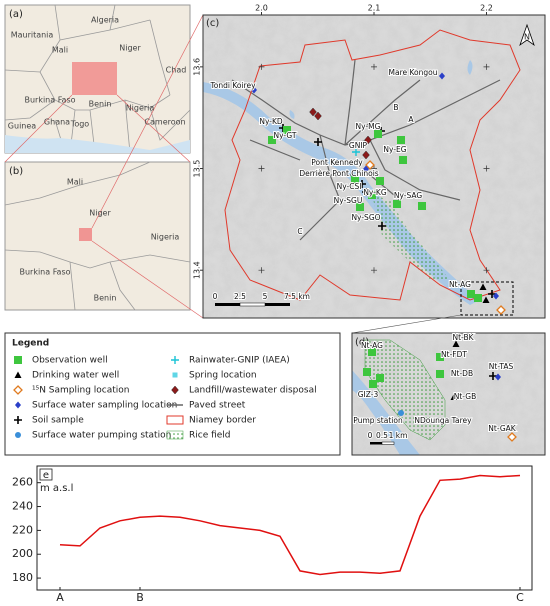 The image size is (550, 606). I want to click on place-label: Ny-EG, so click(394, 149).